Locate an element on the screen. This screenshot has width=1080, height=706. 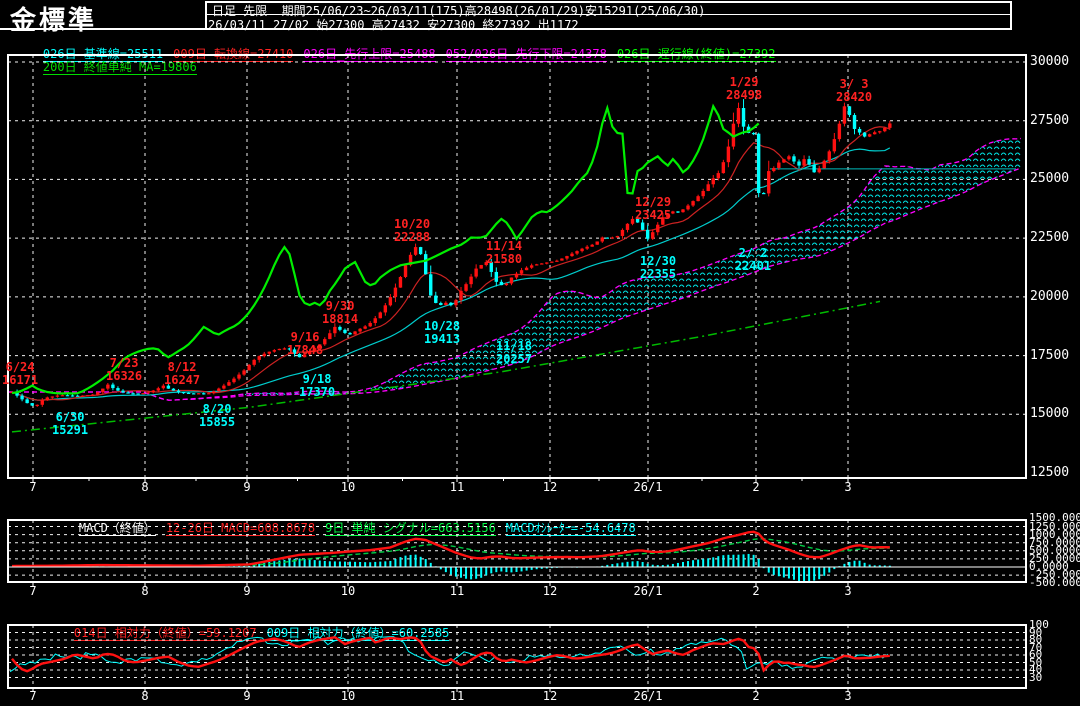
macd-y-label: 1250.000 is located at coordinates (1054, 526).